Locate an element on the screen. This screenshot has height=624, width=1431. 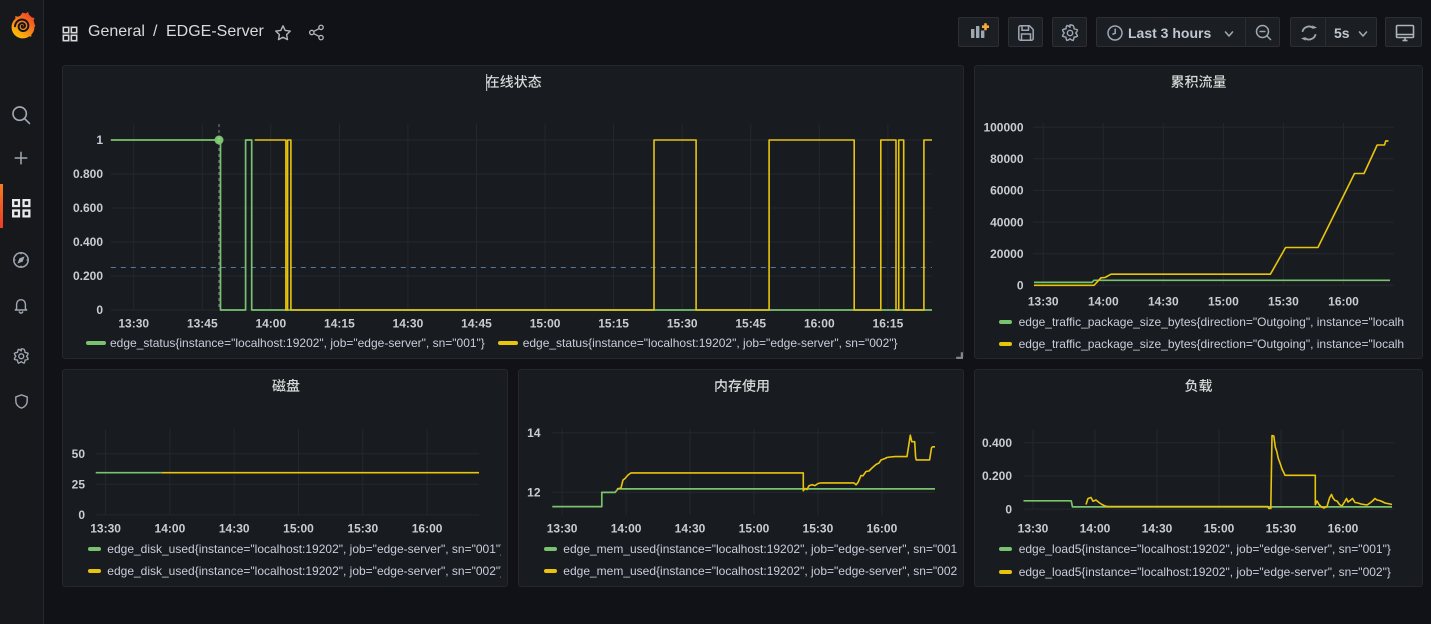
svg-text: 1 is located at coordinates (99, 140).